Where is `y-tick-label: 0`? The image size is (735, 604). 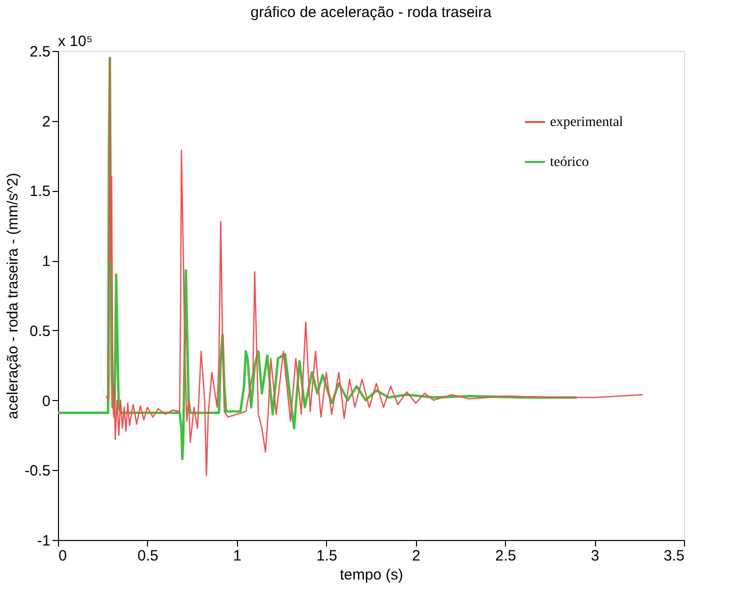
y-tick-label: 0 is located at coordinates (46, 401).